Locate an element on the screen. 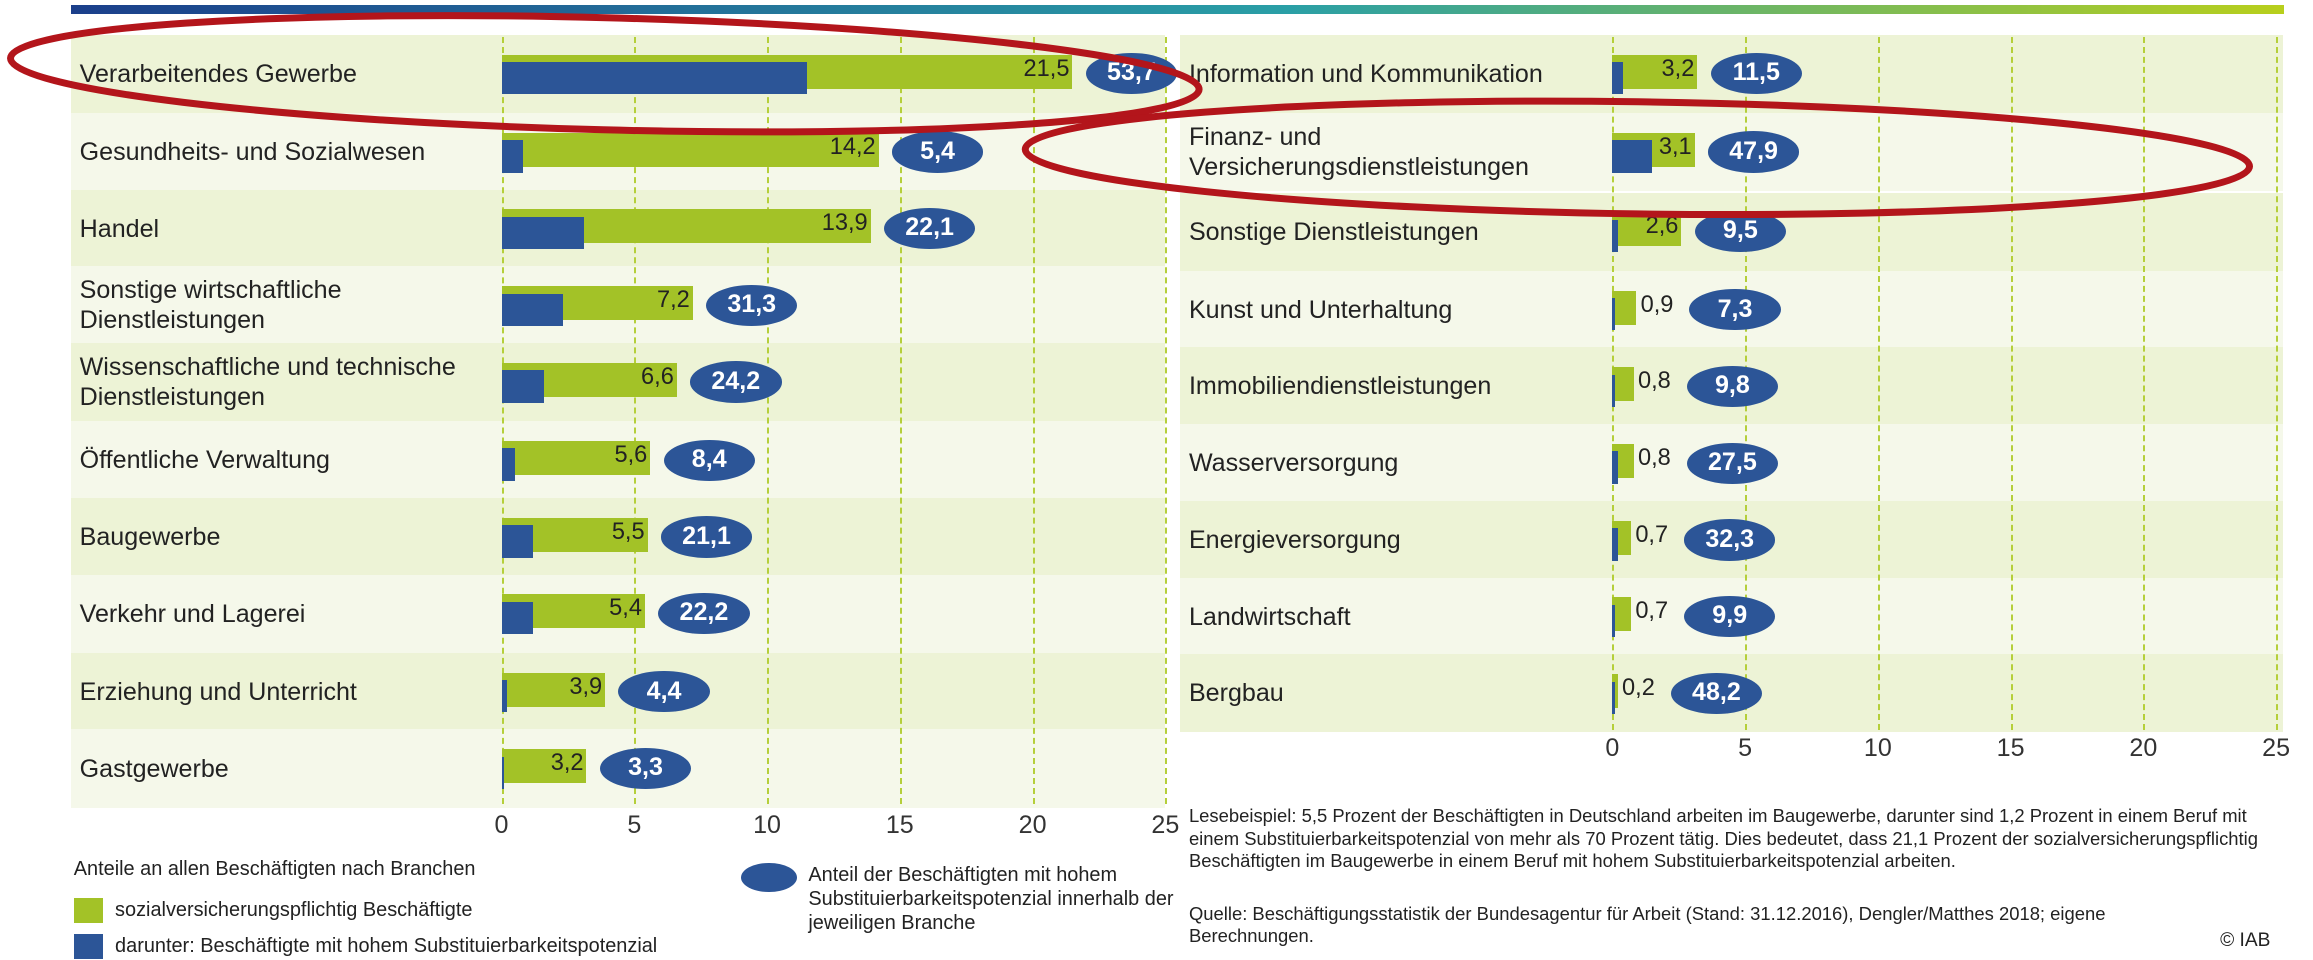  ellipse-label: 21,1 is located at coordinates (706, 535).